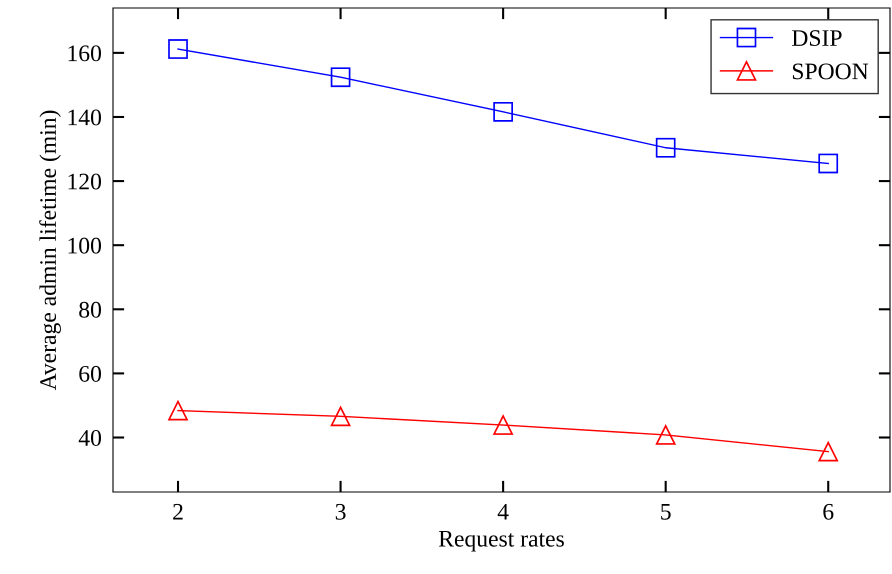  I want to click on y-tick-label: 140, so click(84, 117).